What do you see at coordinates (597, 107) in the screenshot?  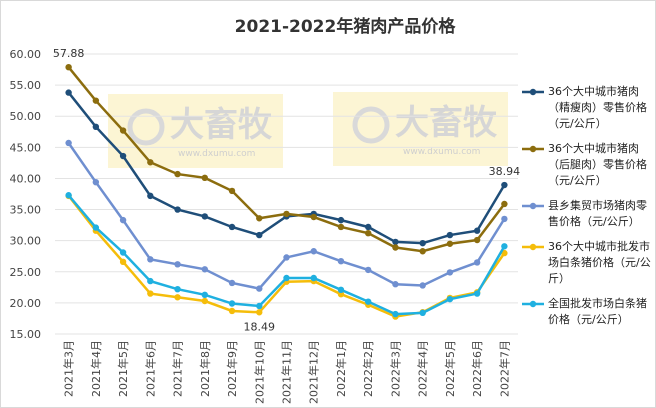 I see `legend-label: 36个大中城市猪肉（精瘦肉）零售价格（元/公斤）` at bounding box center [597, 107].